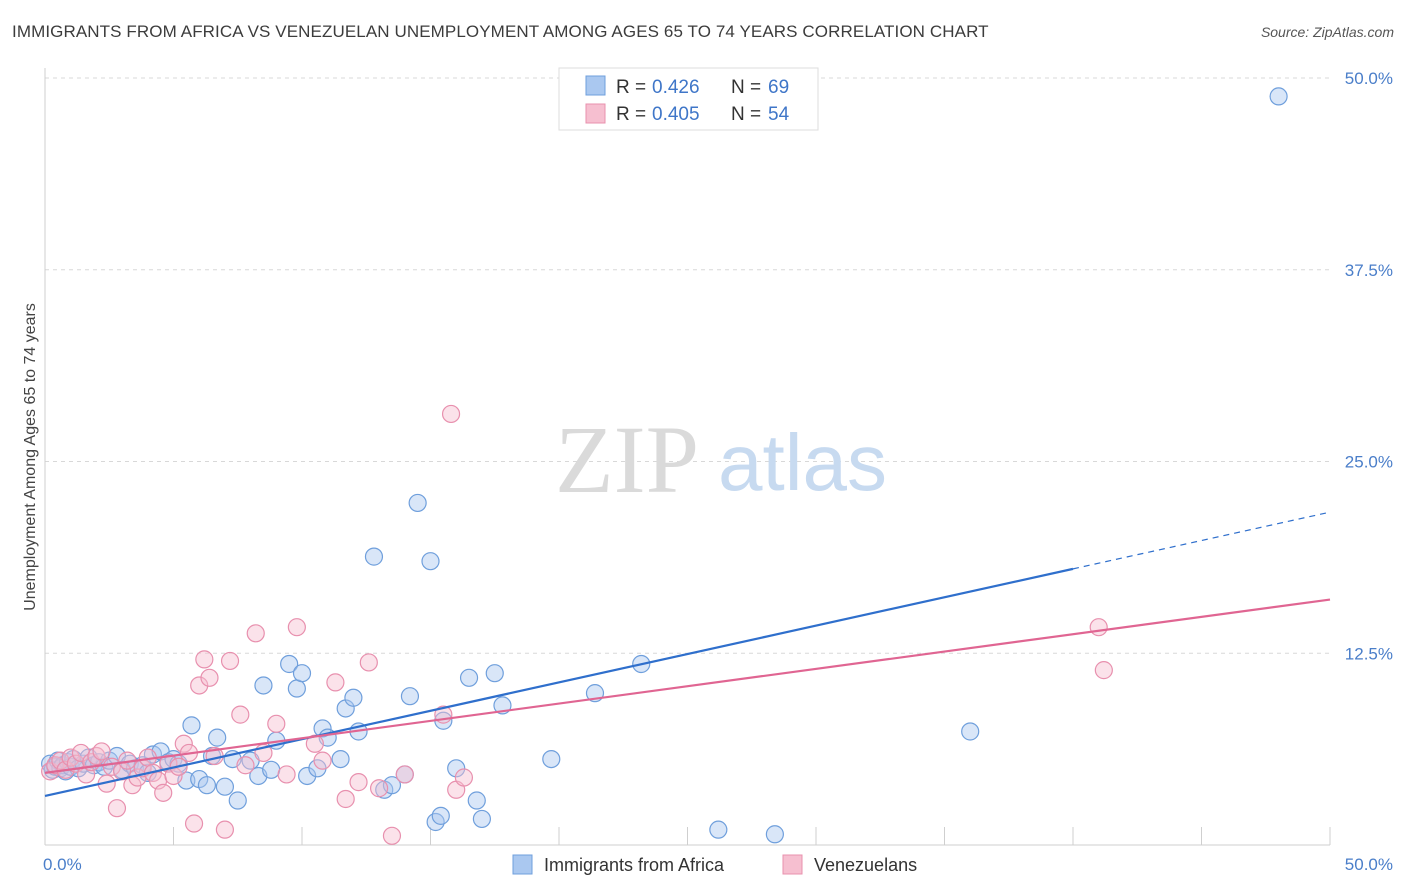 This screenshot has width=1406, height=892. What do you see at coordinates (746, 87) in the screenshot?
I see `legend-africa-n-label: N =` at bounding box center [746, 87].